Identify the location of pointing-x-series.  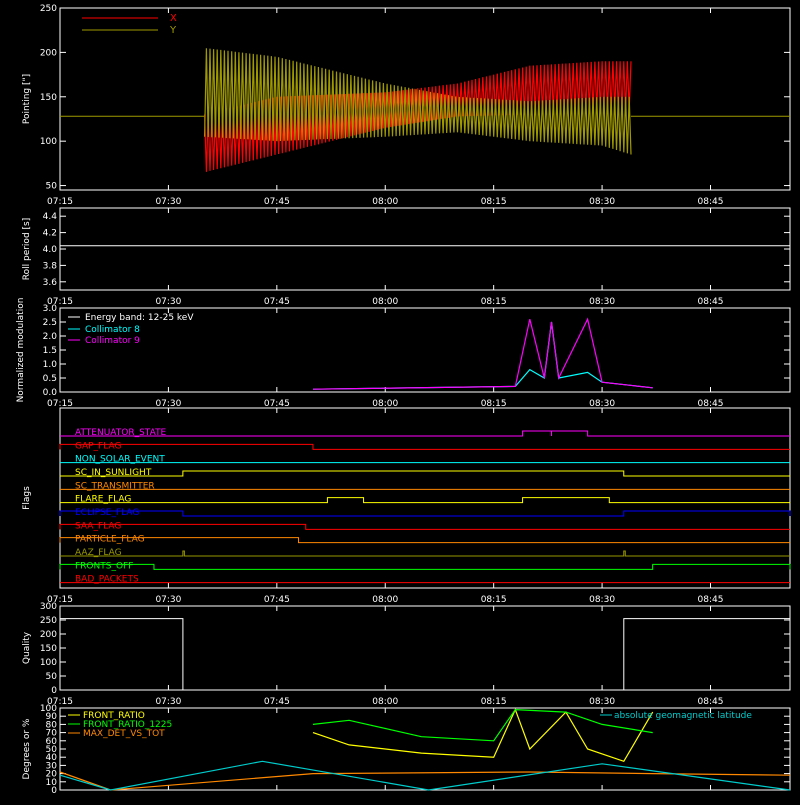
(418, 116).